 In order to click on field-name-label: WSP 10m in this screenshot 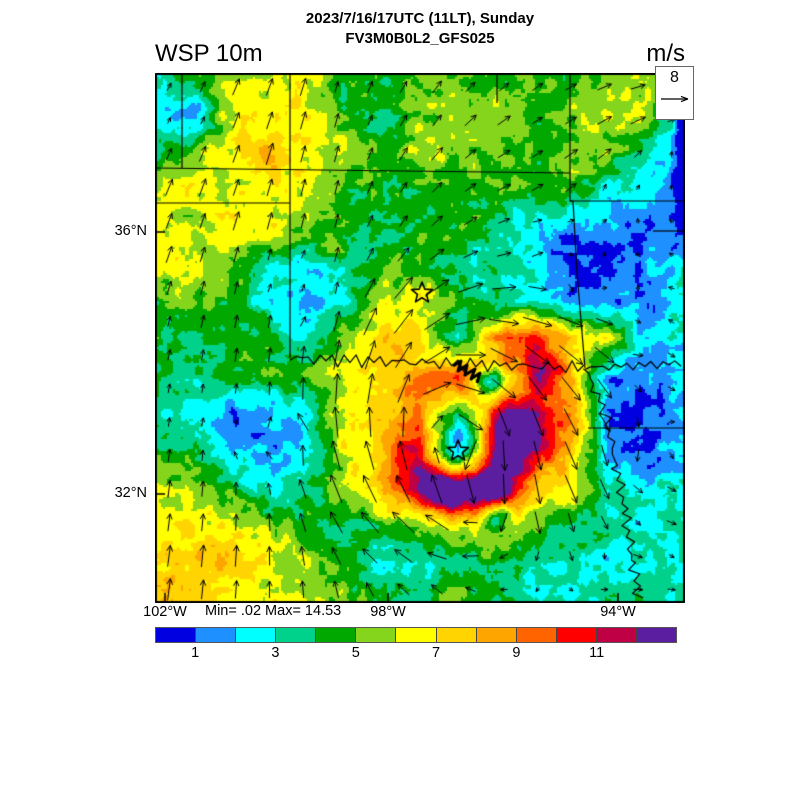, I will do `click(209, 53)`.